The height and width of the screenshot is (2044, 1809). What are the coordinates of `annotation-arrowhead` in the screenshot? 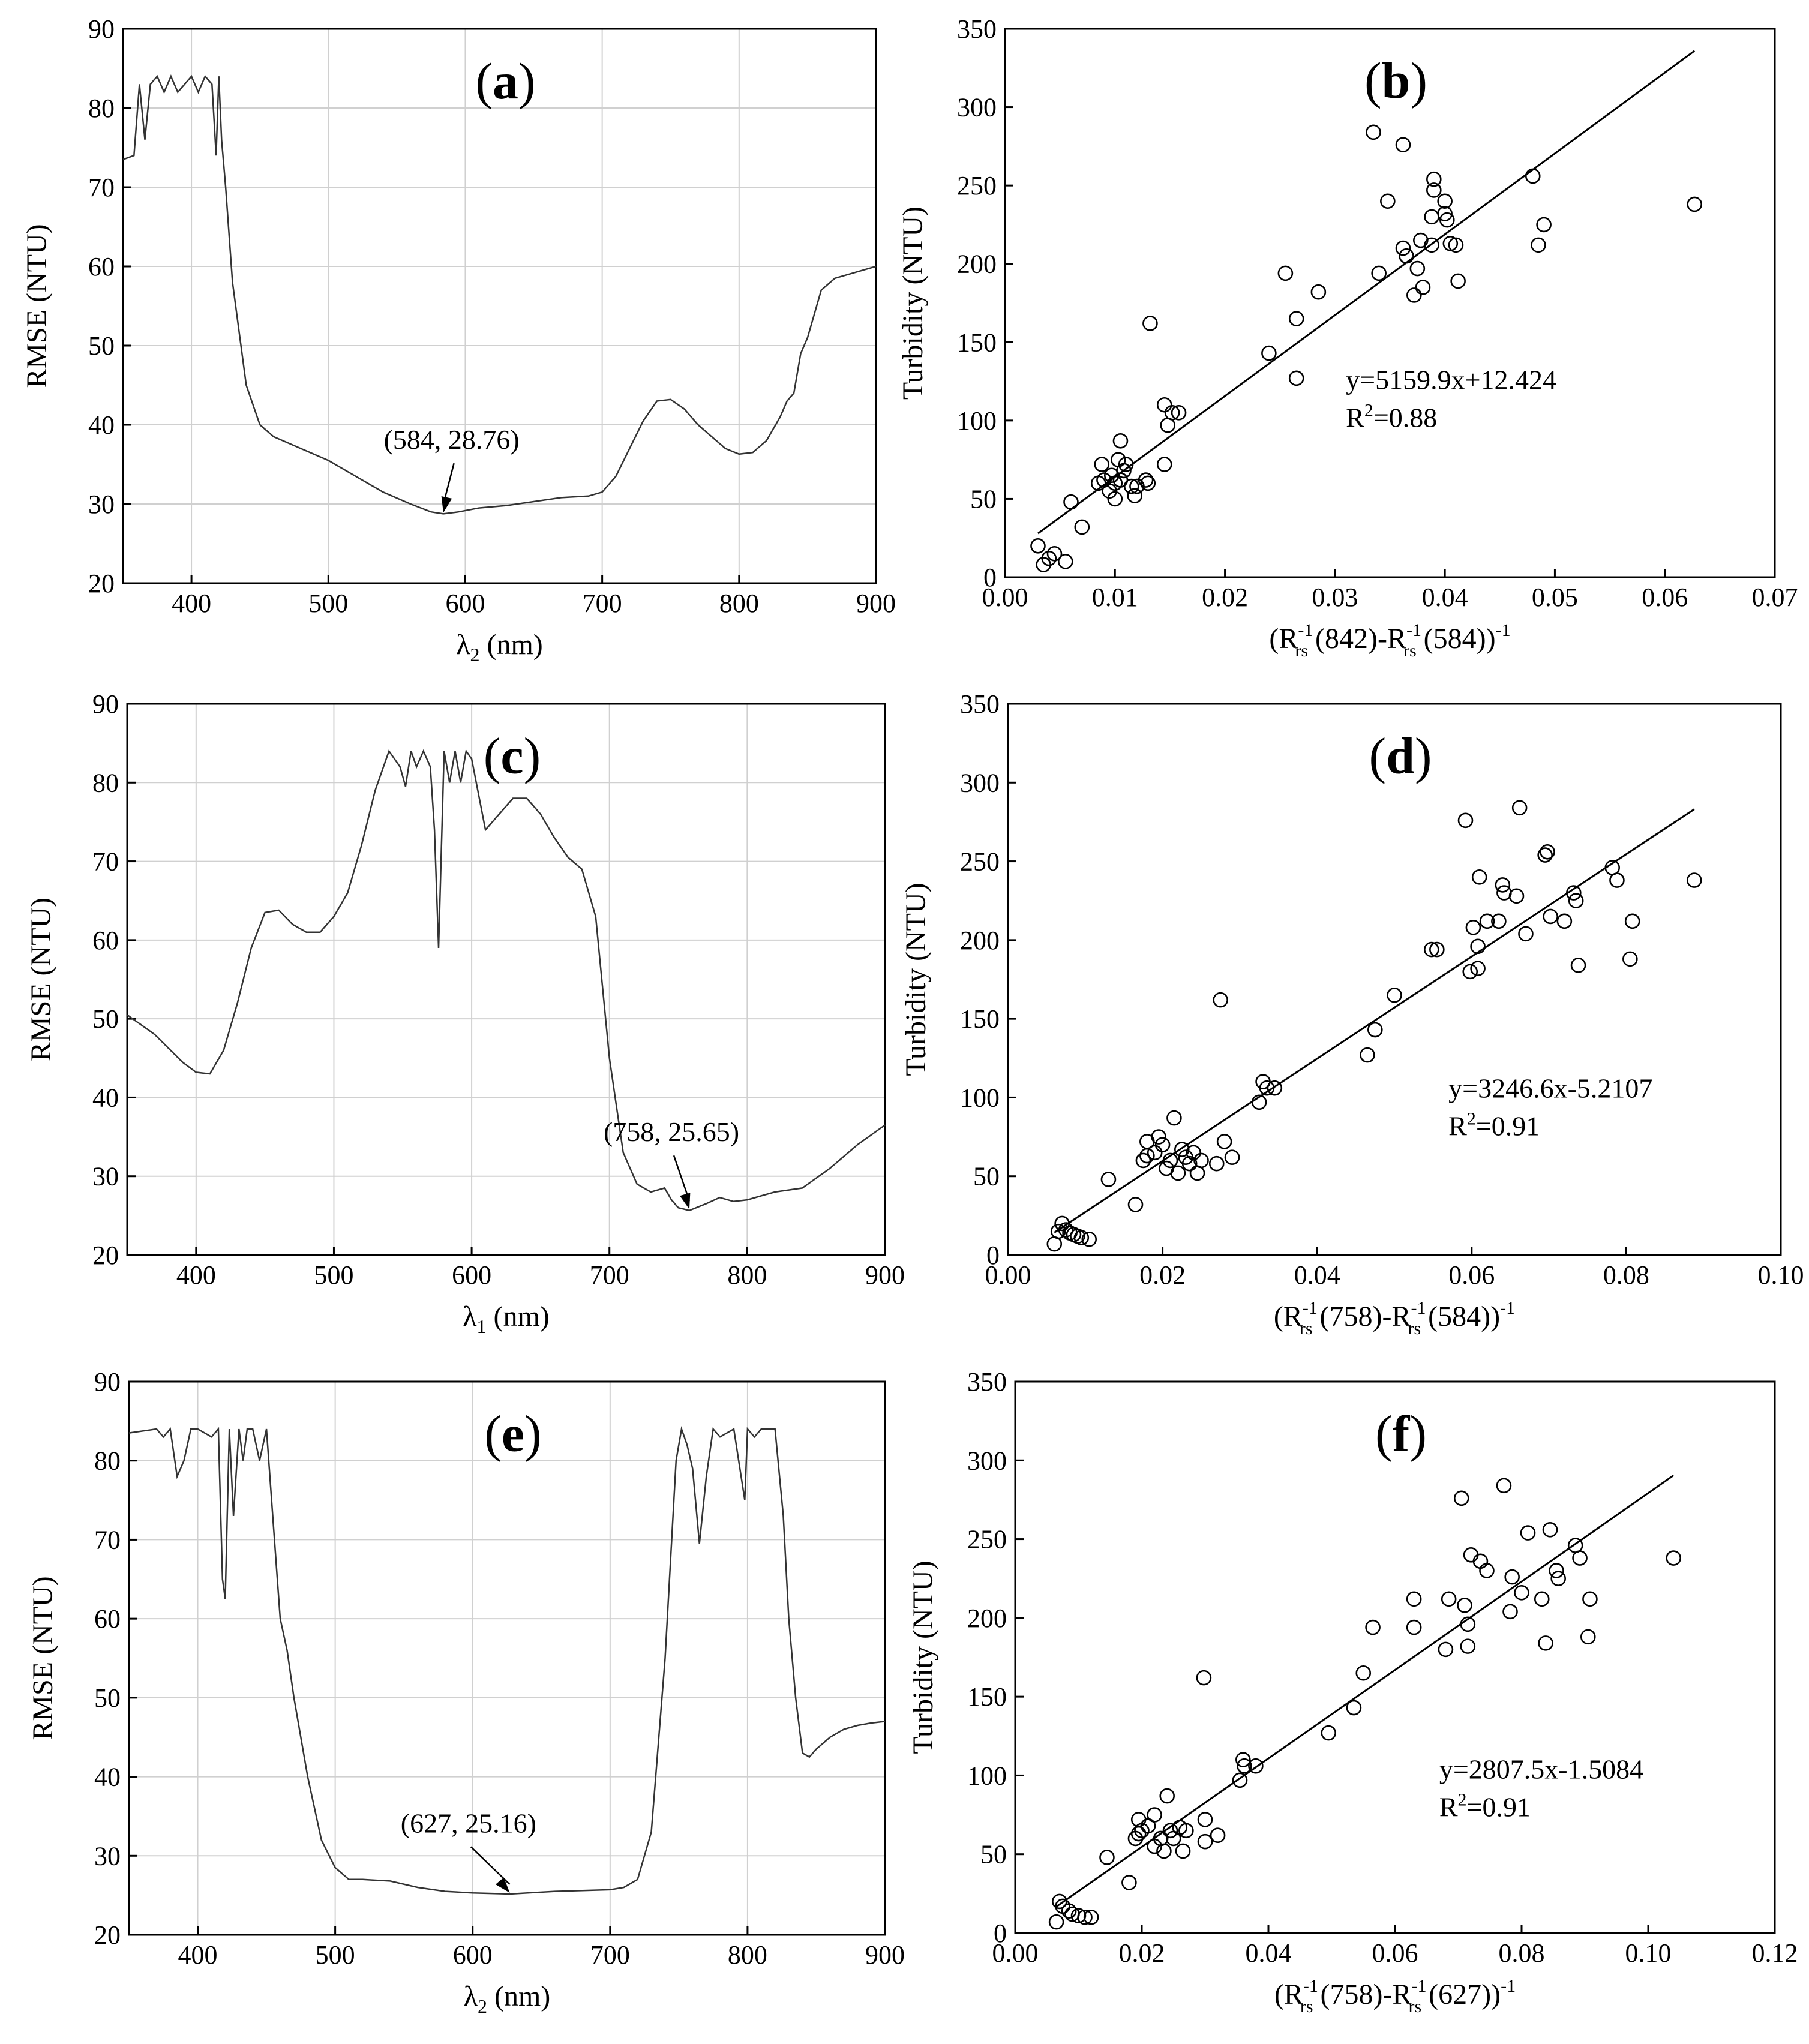 It's located at (502, 1885).